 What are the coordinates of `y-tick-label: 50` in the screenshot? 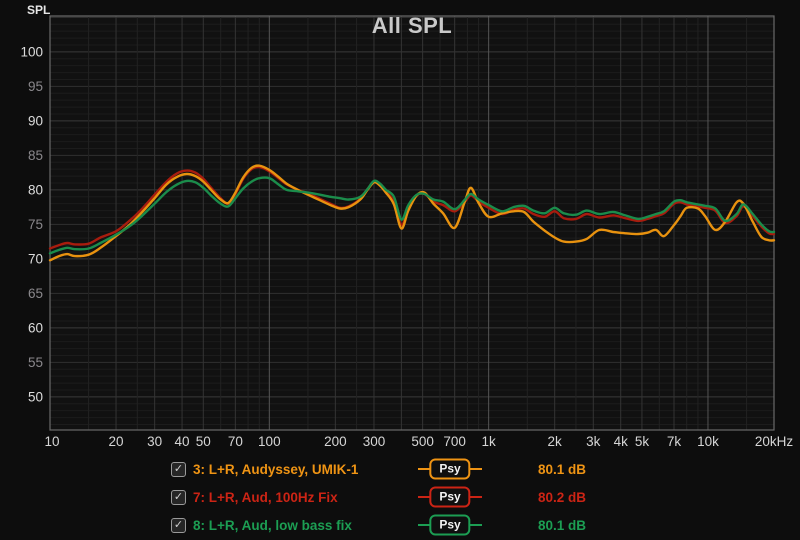 It's located at (35, 396).